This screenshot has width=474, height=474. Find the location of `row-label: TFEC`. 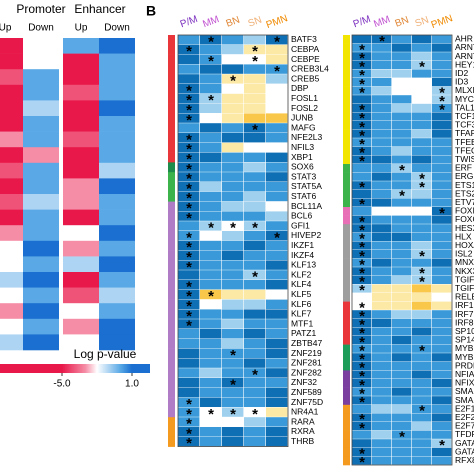

row-label: TFEC is located at coordinates (464, 150).